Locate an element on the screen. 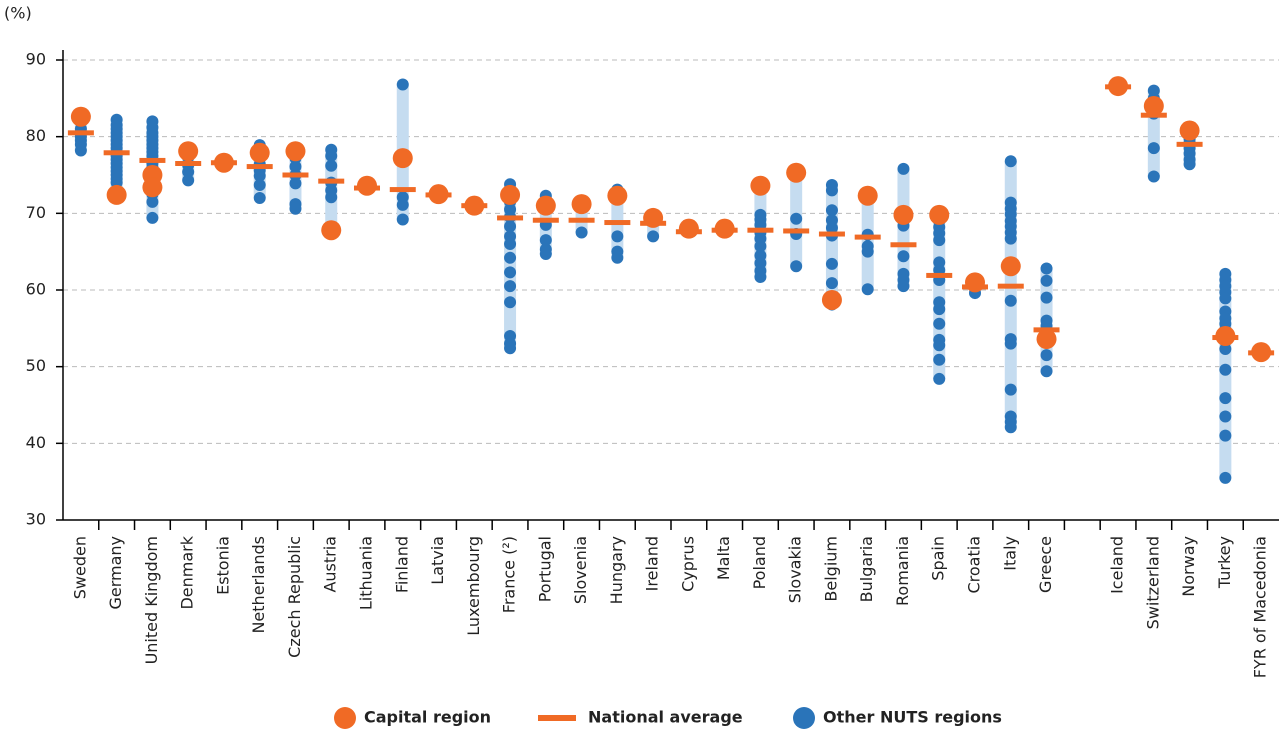 The image size is (1279, 731). legend-text: Capital region is located at coordinates (427, 717).